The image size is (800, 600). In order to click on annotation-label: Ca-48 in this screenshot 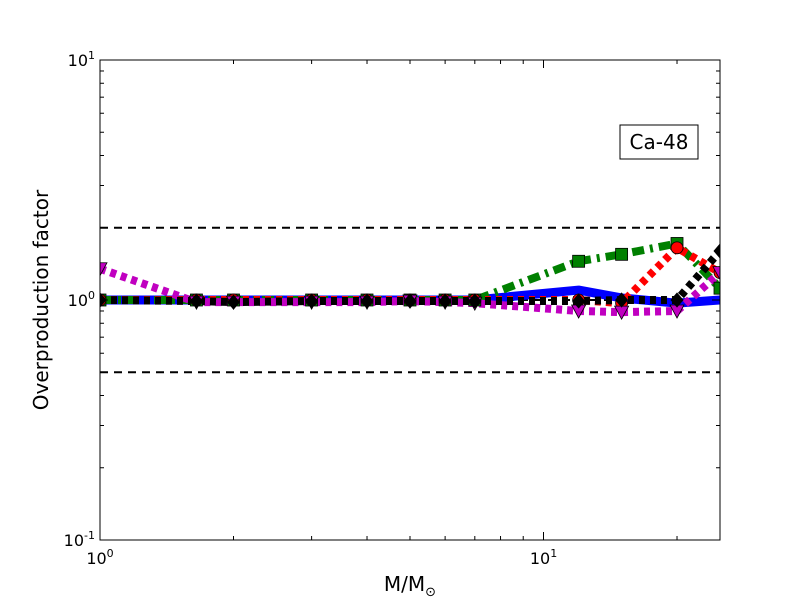, I will do `click(659, 142)`.